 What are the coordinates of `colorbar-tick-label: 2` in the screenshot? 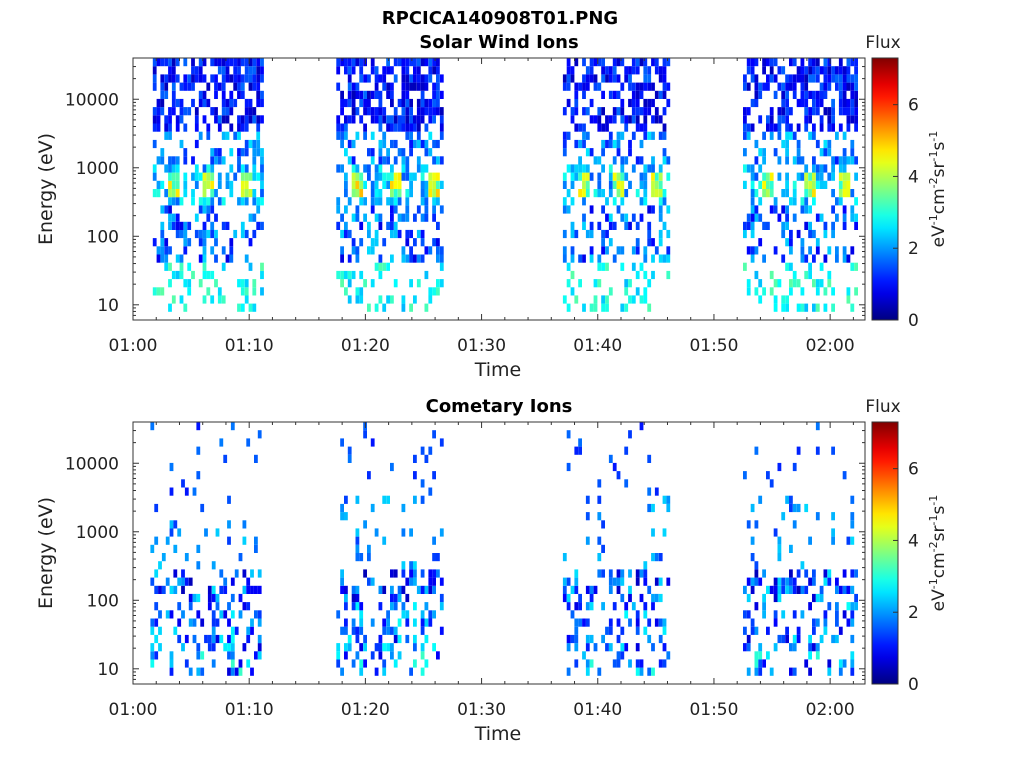 It's located at (913, 613).